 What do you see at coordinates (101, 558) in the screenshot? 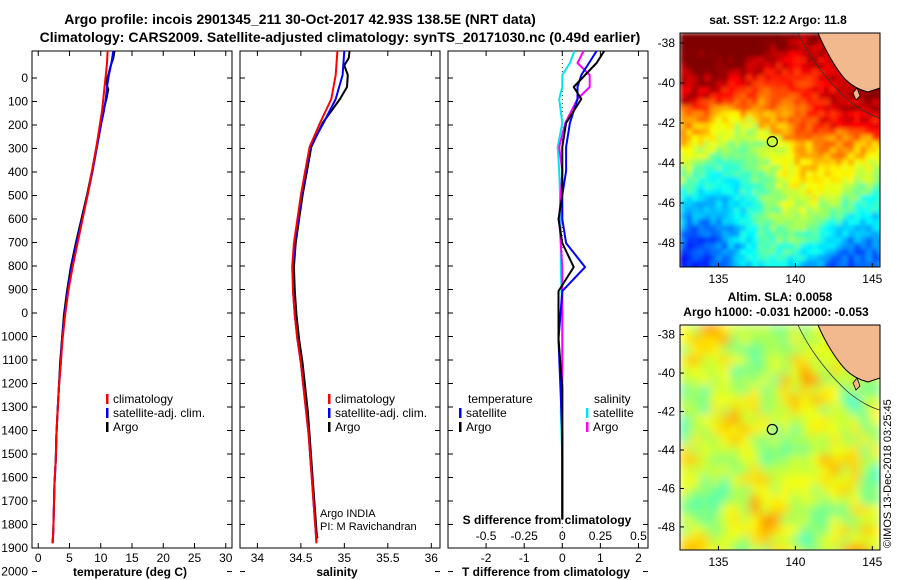
I see `x-tick-label: 10` at bounding box center [101, 558].